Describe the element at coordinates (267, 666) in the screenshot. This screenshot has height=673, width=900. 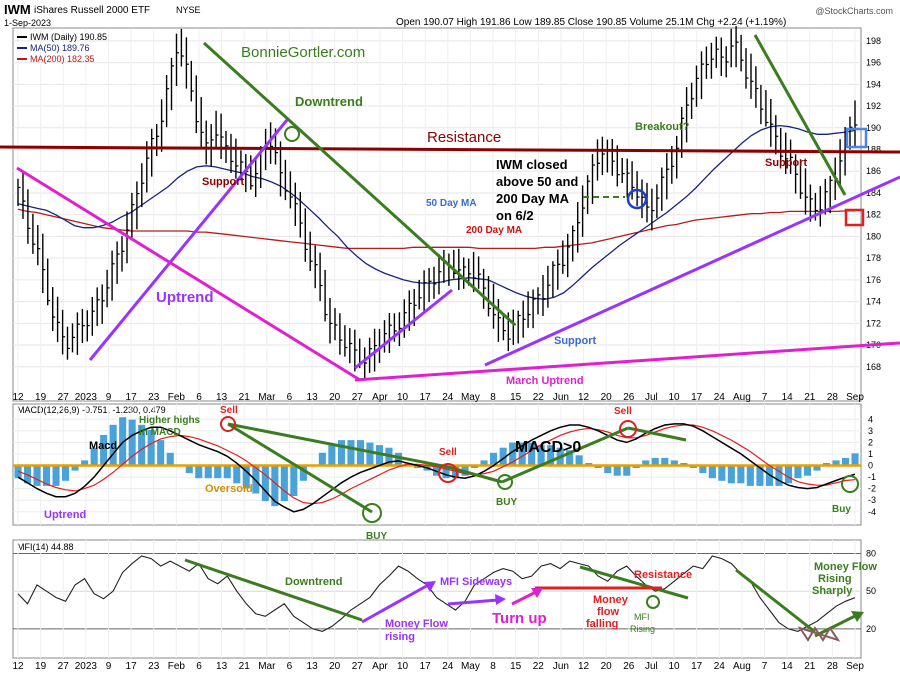
I see `x-tick-label: Mar` at that location.